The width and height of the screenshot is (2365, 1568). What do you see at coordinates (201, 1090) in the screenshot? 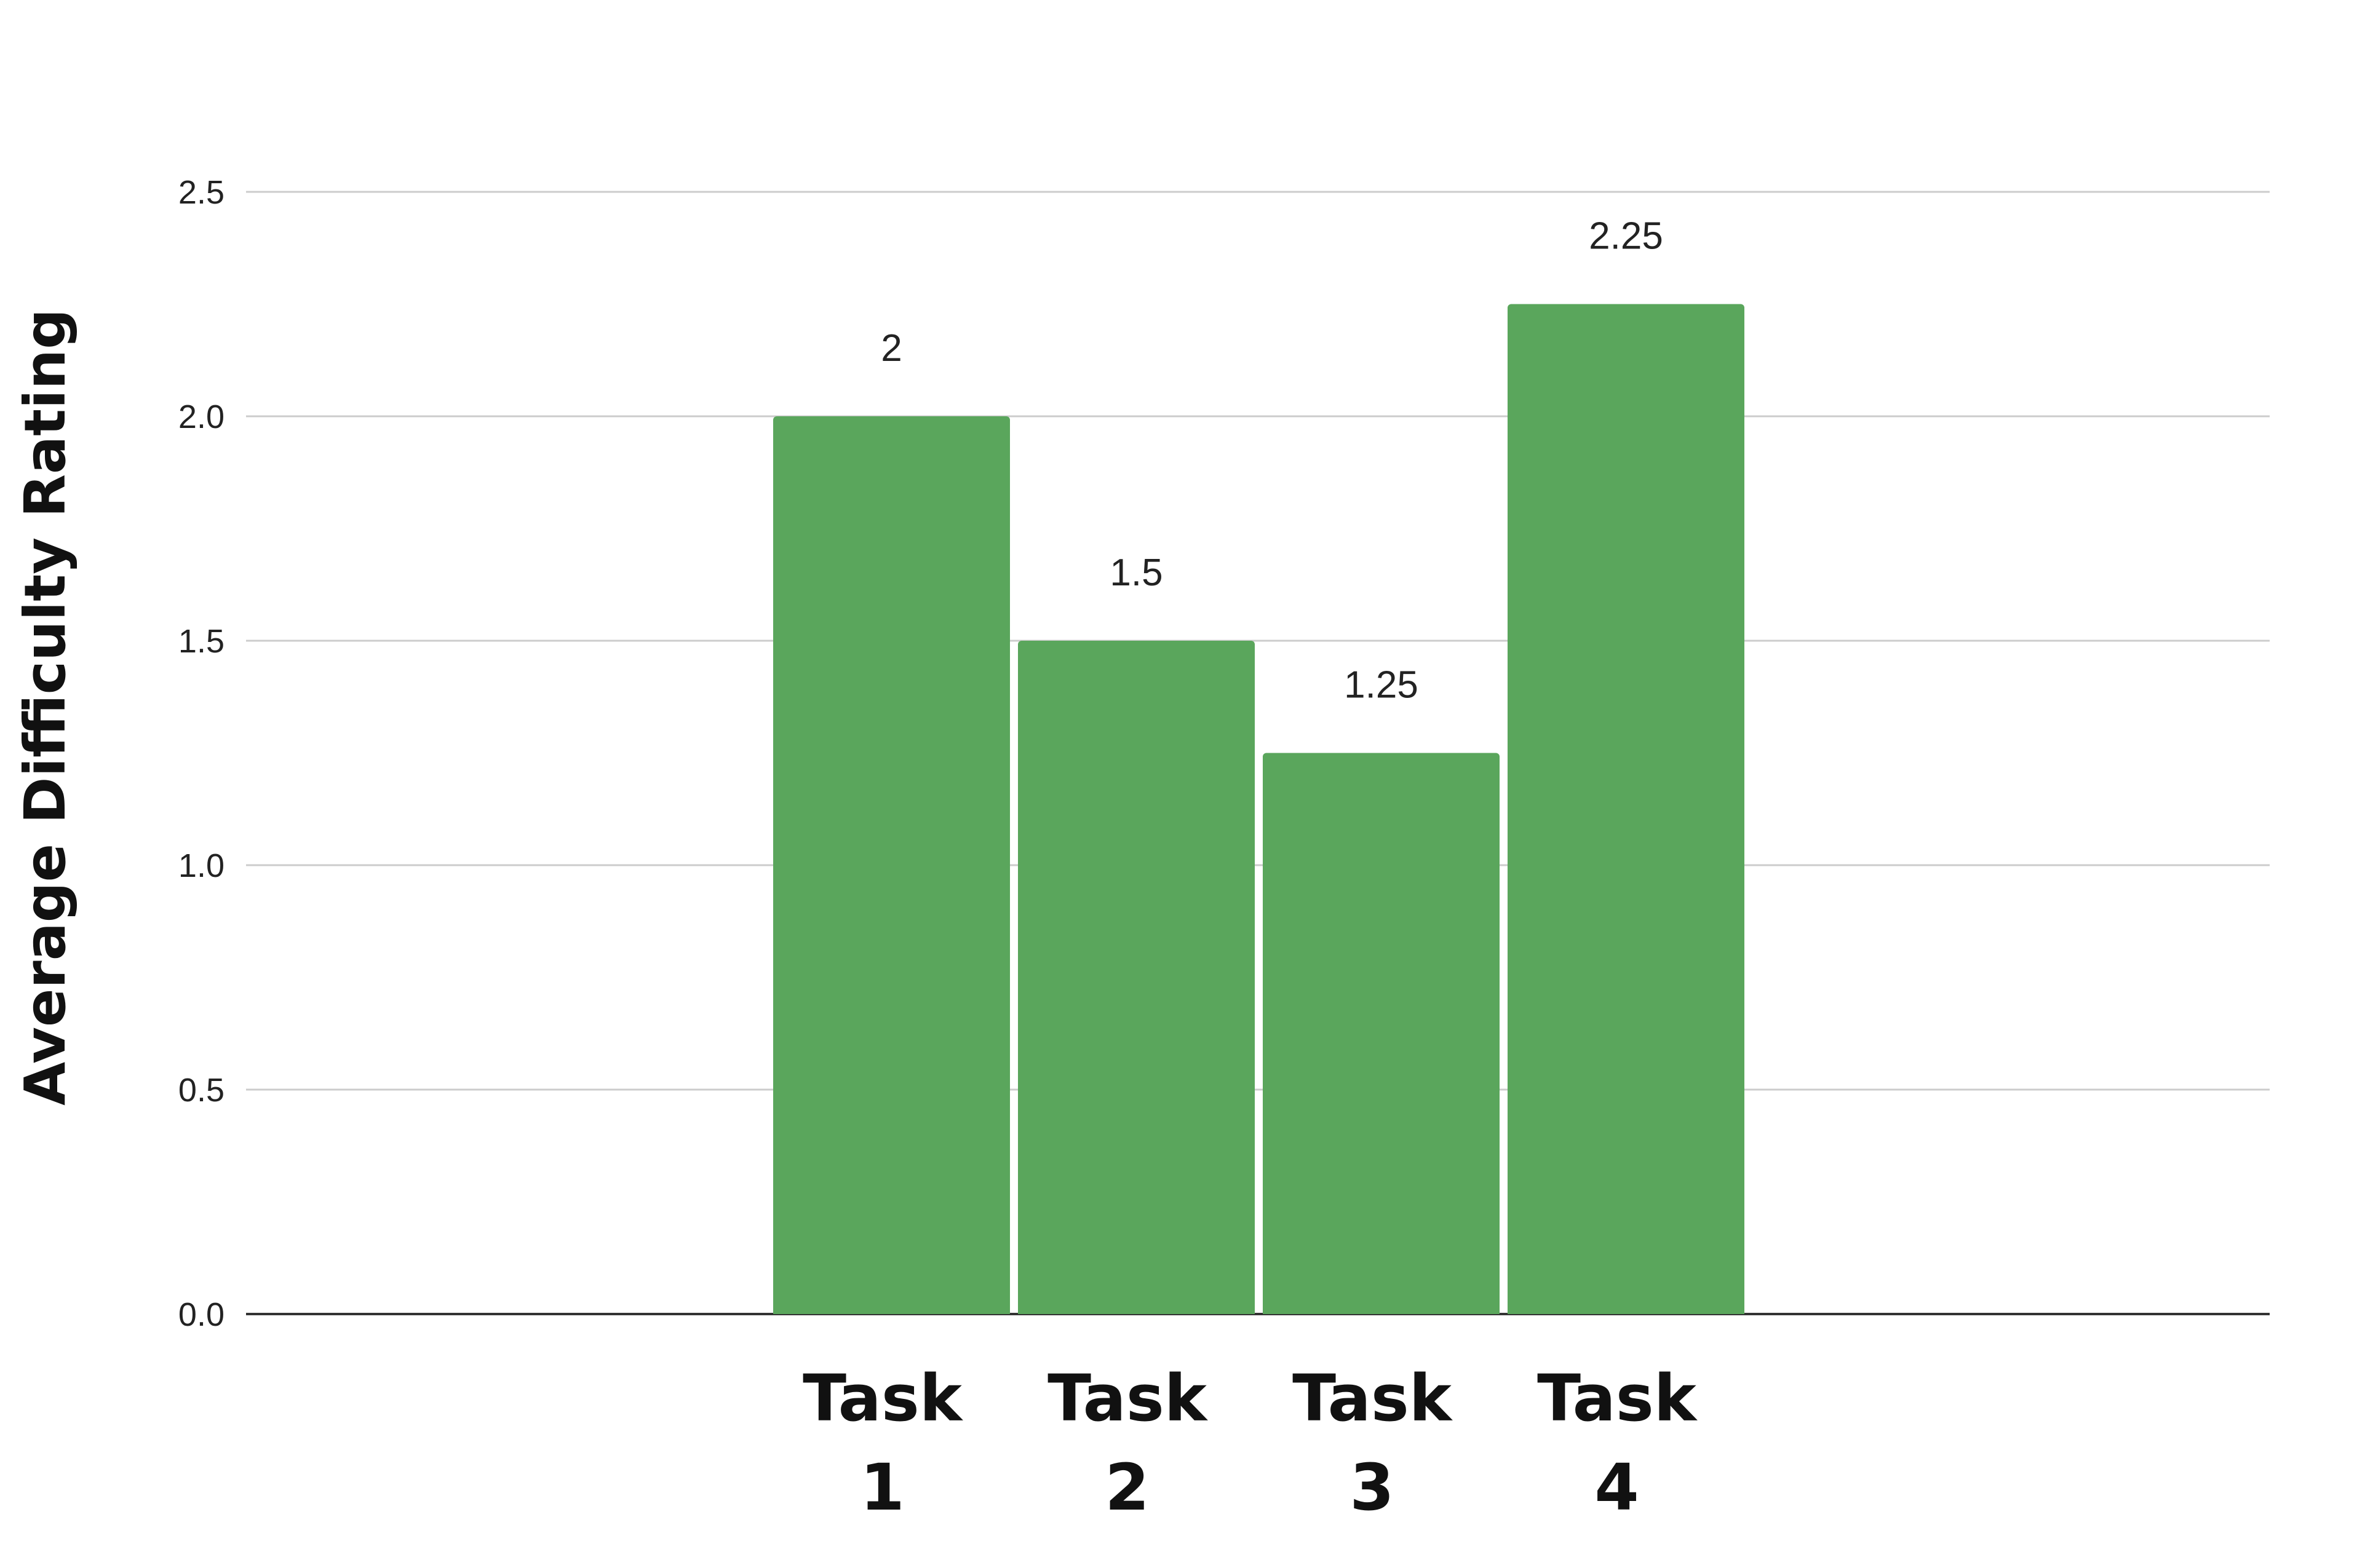
I see `y-tick-label: 0.5` at bounding box center [201, 1090].